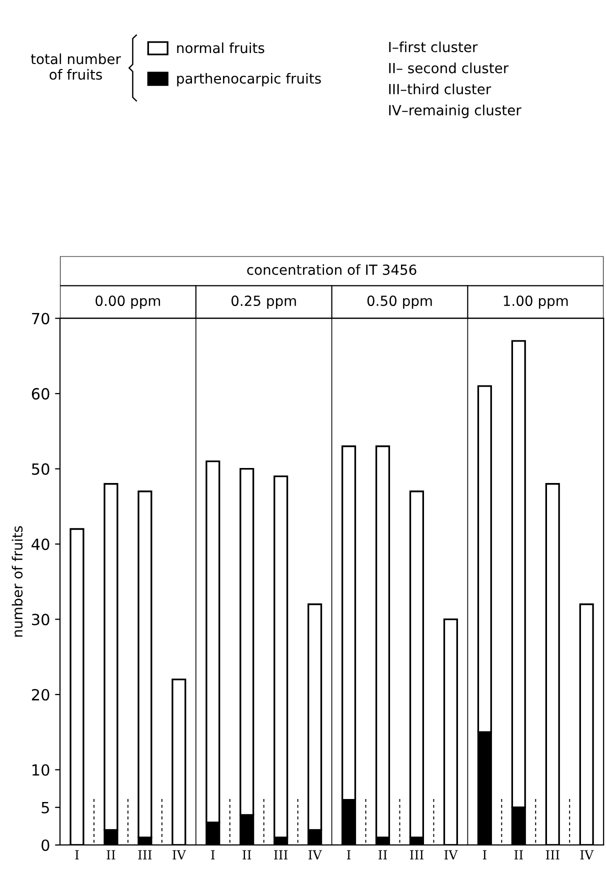 The height and width of the screenshot is (877, 606). What do you see at coordinates (41, 318) in the screenshot?
I see `y-tick-label: 70` at bounding box center [41, 318].